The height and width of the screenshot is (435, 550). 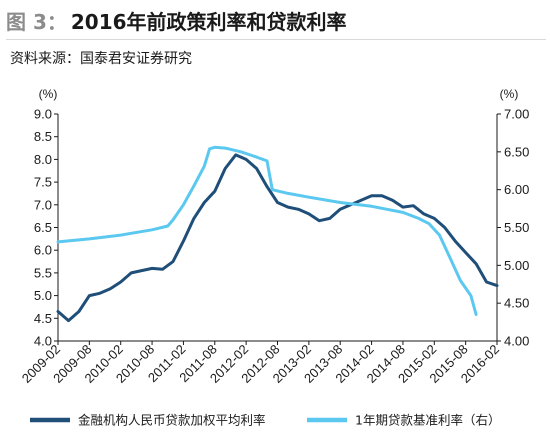 What do you see at coordinates (43, 204) in the screenshot?
I see `left-tick-label: 7.0` at bounding box center [43, 204].